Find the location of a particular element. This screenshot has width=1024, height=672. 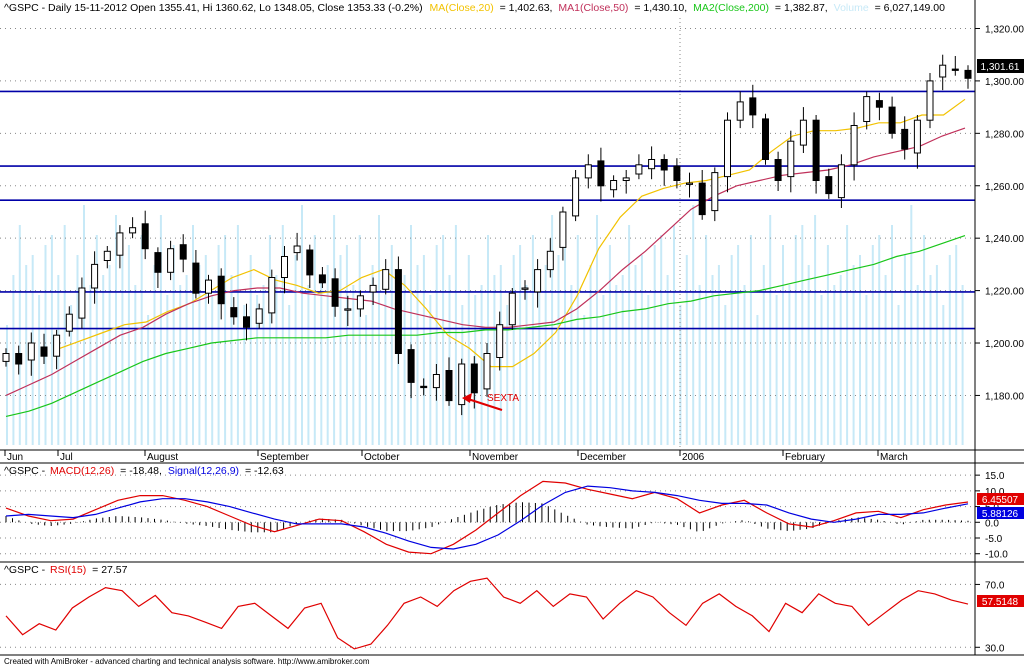

ma200-value: = 1,382.87, is located at coordinates (801, 8).